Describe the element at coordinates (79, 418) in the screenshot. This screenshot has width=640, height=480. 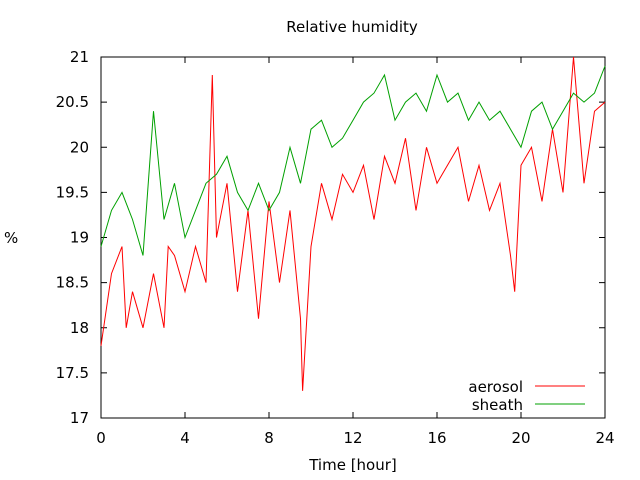
I see `y-tick-label: 17` at that location.